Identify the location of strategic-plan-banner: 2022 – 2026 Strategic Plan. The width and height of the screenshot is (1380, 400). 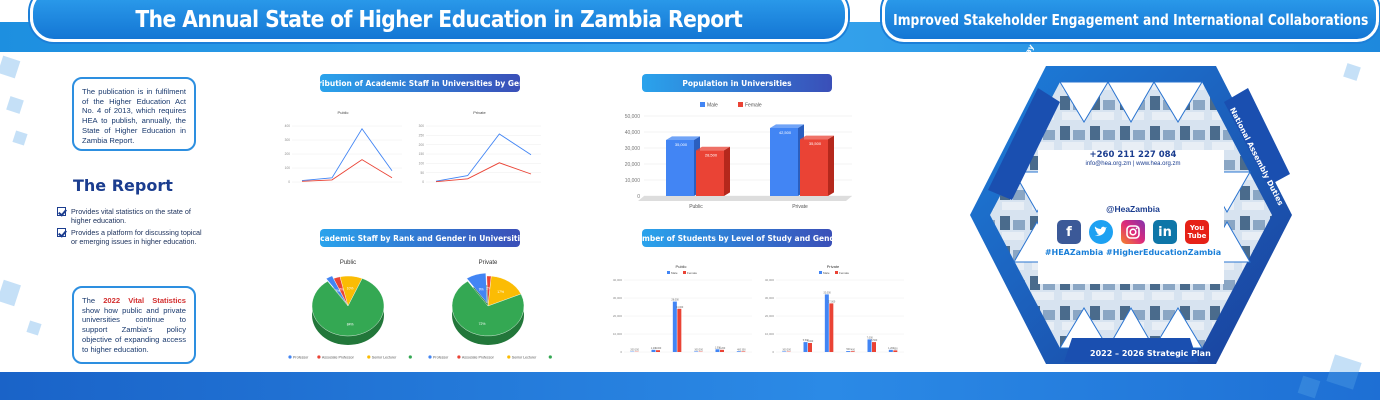
(1150, 353).